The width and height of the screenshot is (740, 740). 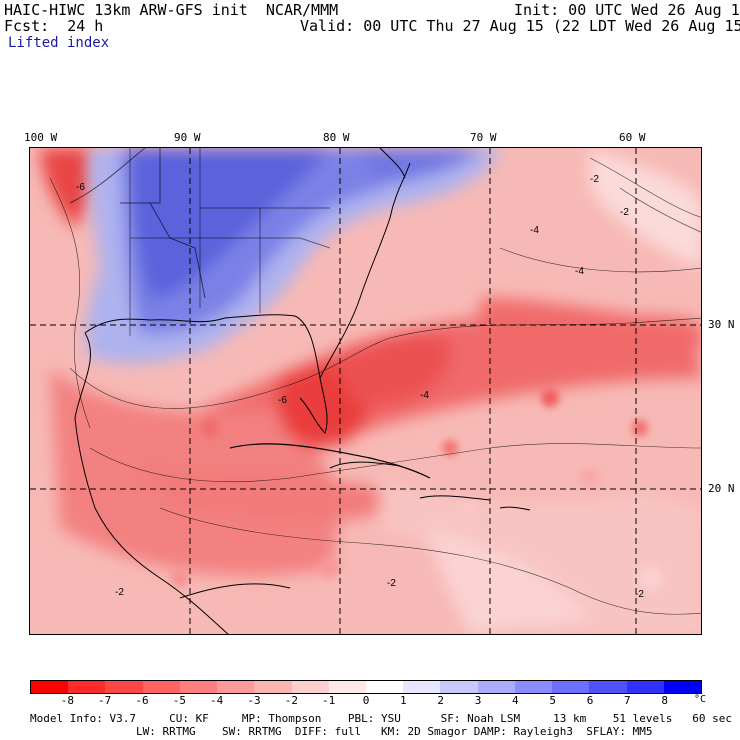 What do you see at coordinates (329, 700) in the screenshot?
I see `colorbar-tick-label: -1` at bounding box center [329, 700].